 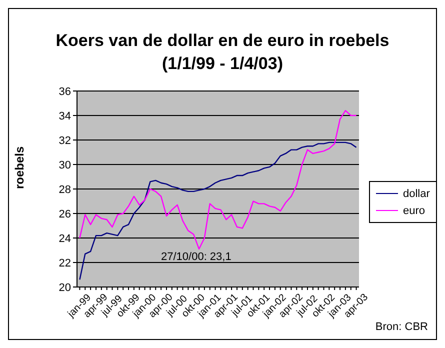 I want to click on legend-label: euro, so click(x=414, y=210).